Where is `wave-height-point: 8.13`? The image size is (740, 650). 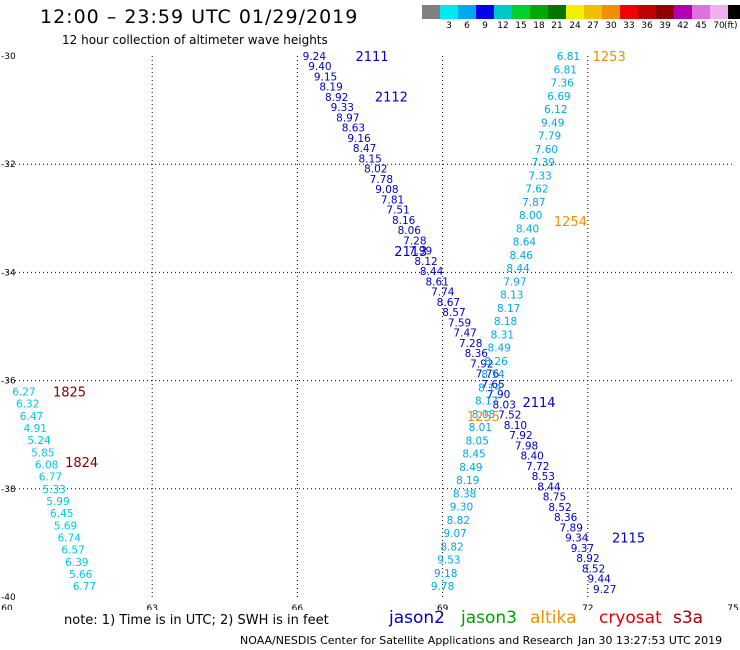 wave-height-point: 8.13 is located at coordinates (511, 296).